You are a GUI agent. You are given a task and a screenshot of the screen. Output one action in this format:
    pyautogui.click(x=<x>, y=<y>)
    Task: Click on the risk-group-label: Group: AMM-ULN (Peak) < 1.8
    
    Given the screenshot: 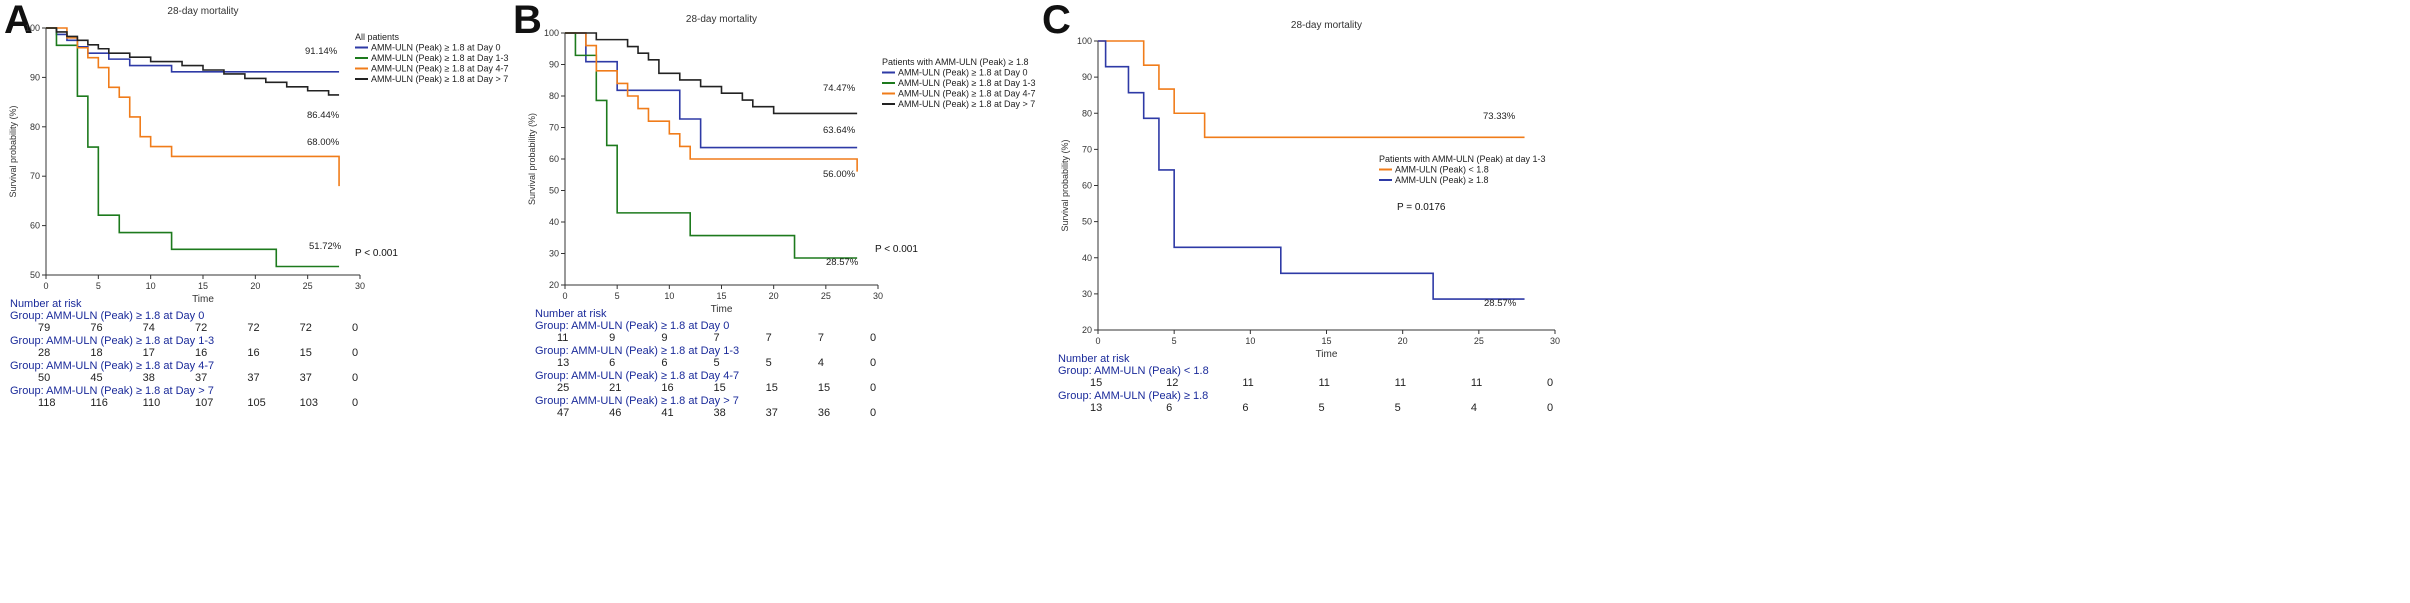 What is the action you would take?
    pyautogui.click(x=1133, y=371)
    